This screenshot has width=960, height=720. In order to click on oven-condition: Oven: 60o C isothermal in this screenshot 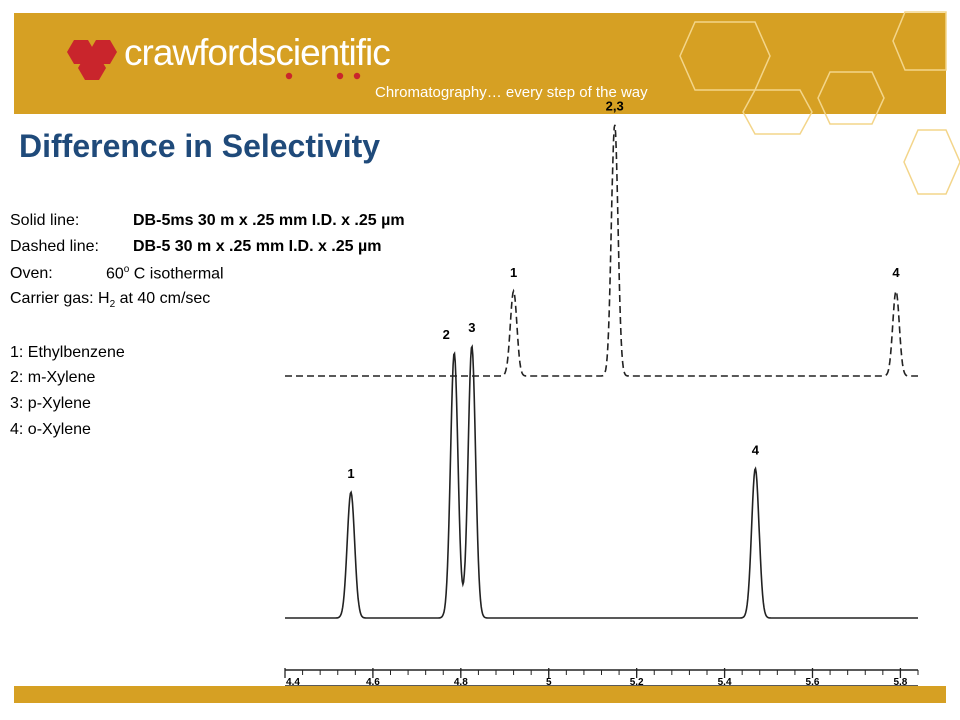, I will do `click(117, 273)`.